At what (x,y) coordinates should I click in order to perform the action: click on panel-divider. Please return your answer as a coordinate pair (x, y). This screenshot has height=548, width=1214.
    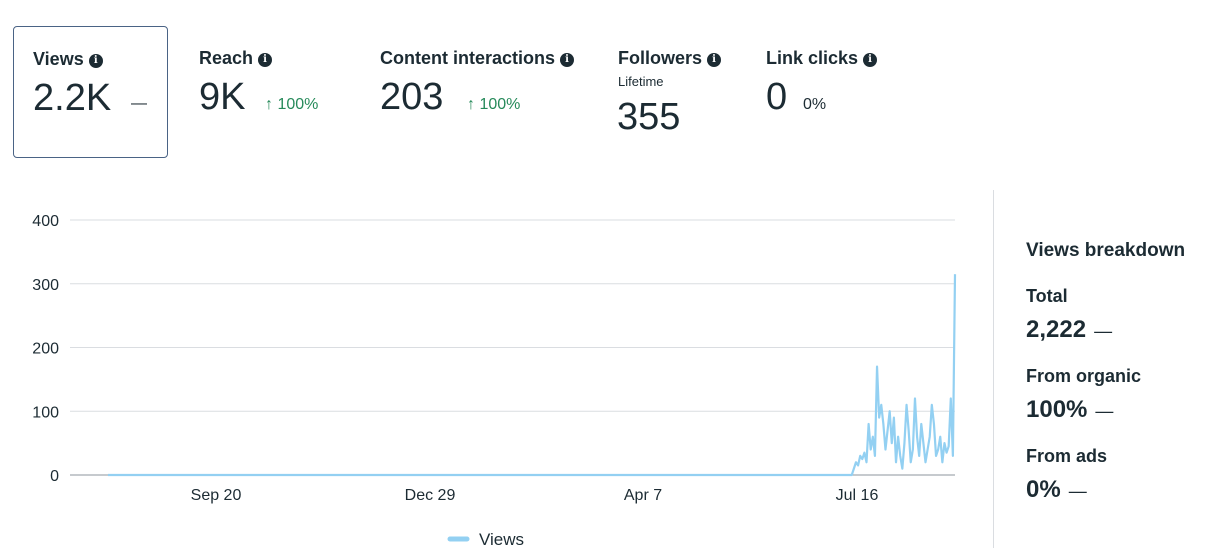
    Looking at the image, I should click on (993, 369).